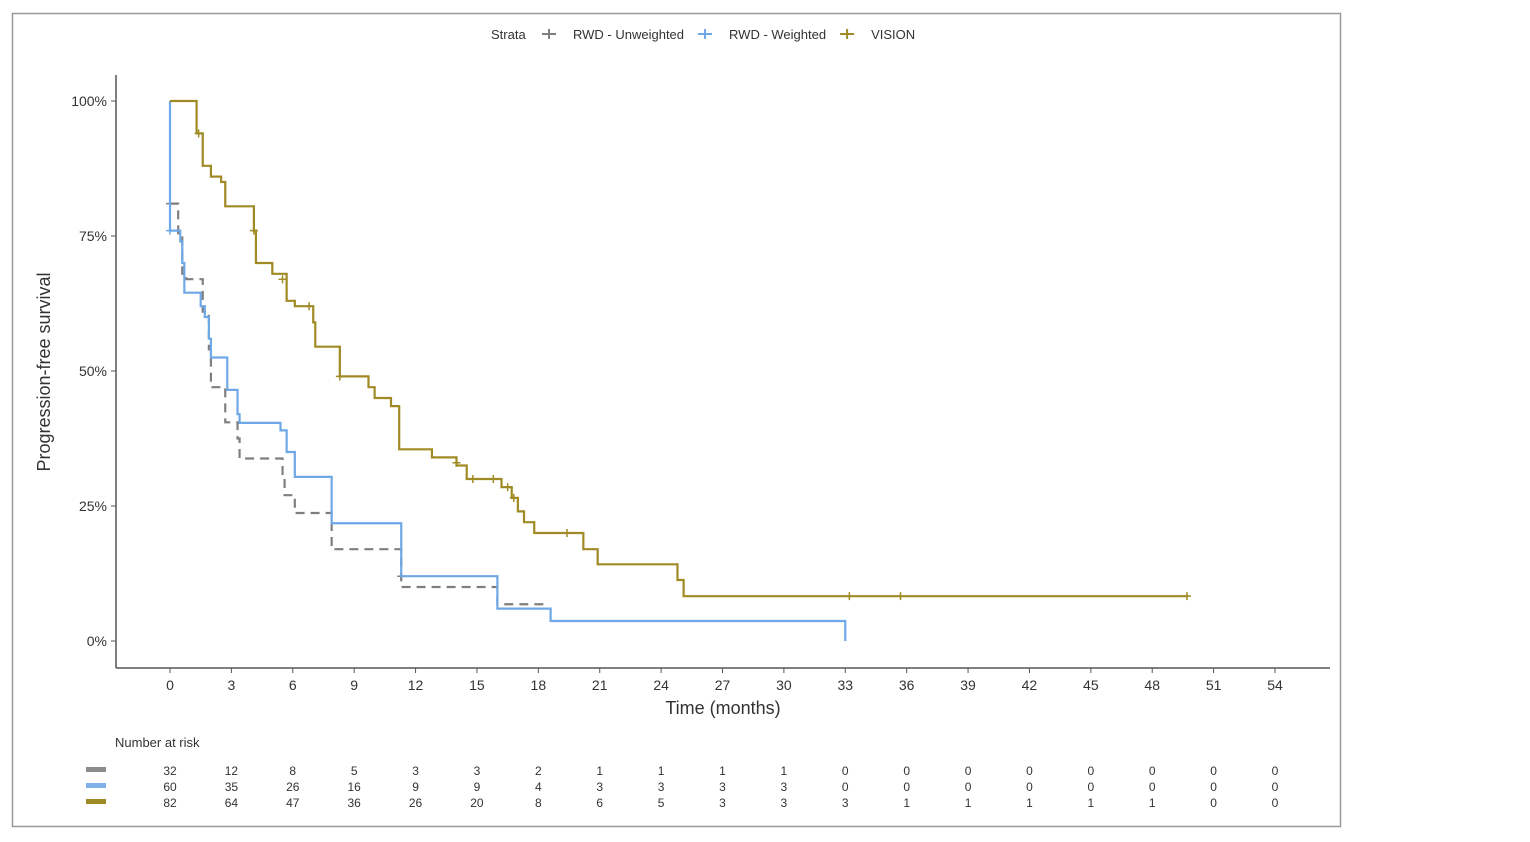 This screenshot has width=1530, height=842. What do you see at coordinates (539, 685) in the screenshot?
I see `x-tick-label: 18` at bounding box center [539, 685].